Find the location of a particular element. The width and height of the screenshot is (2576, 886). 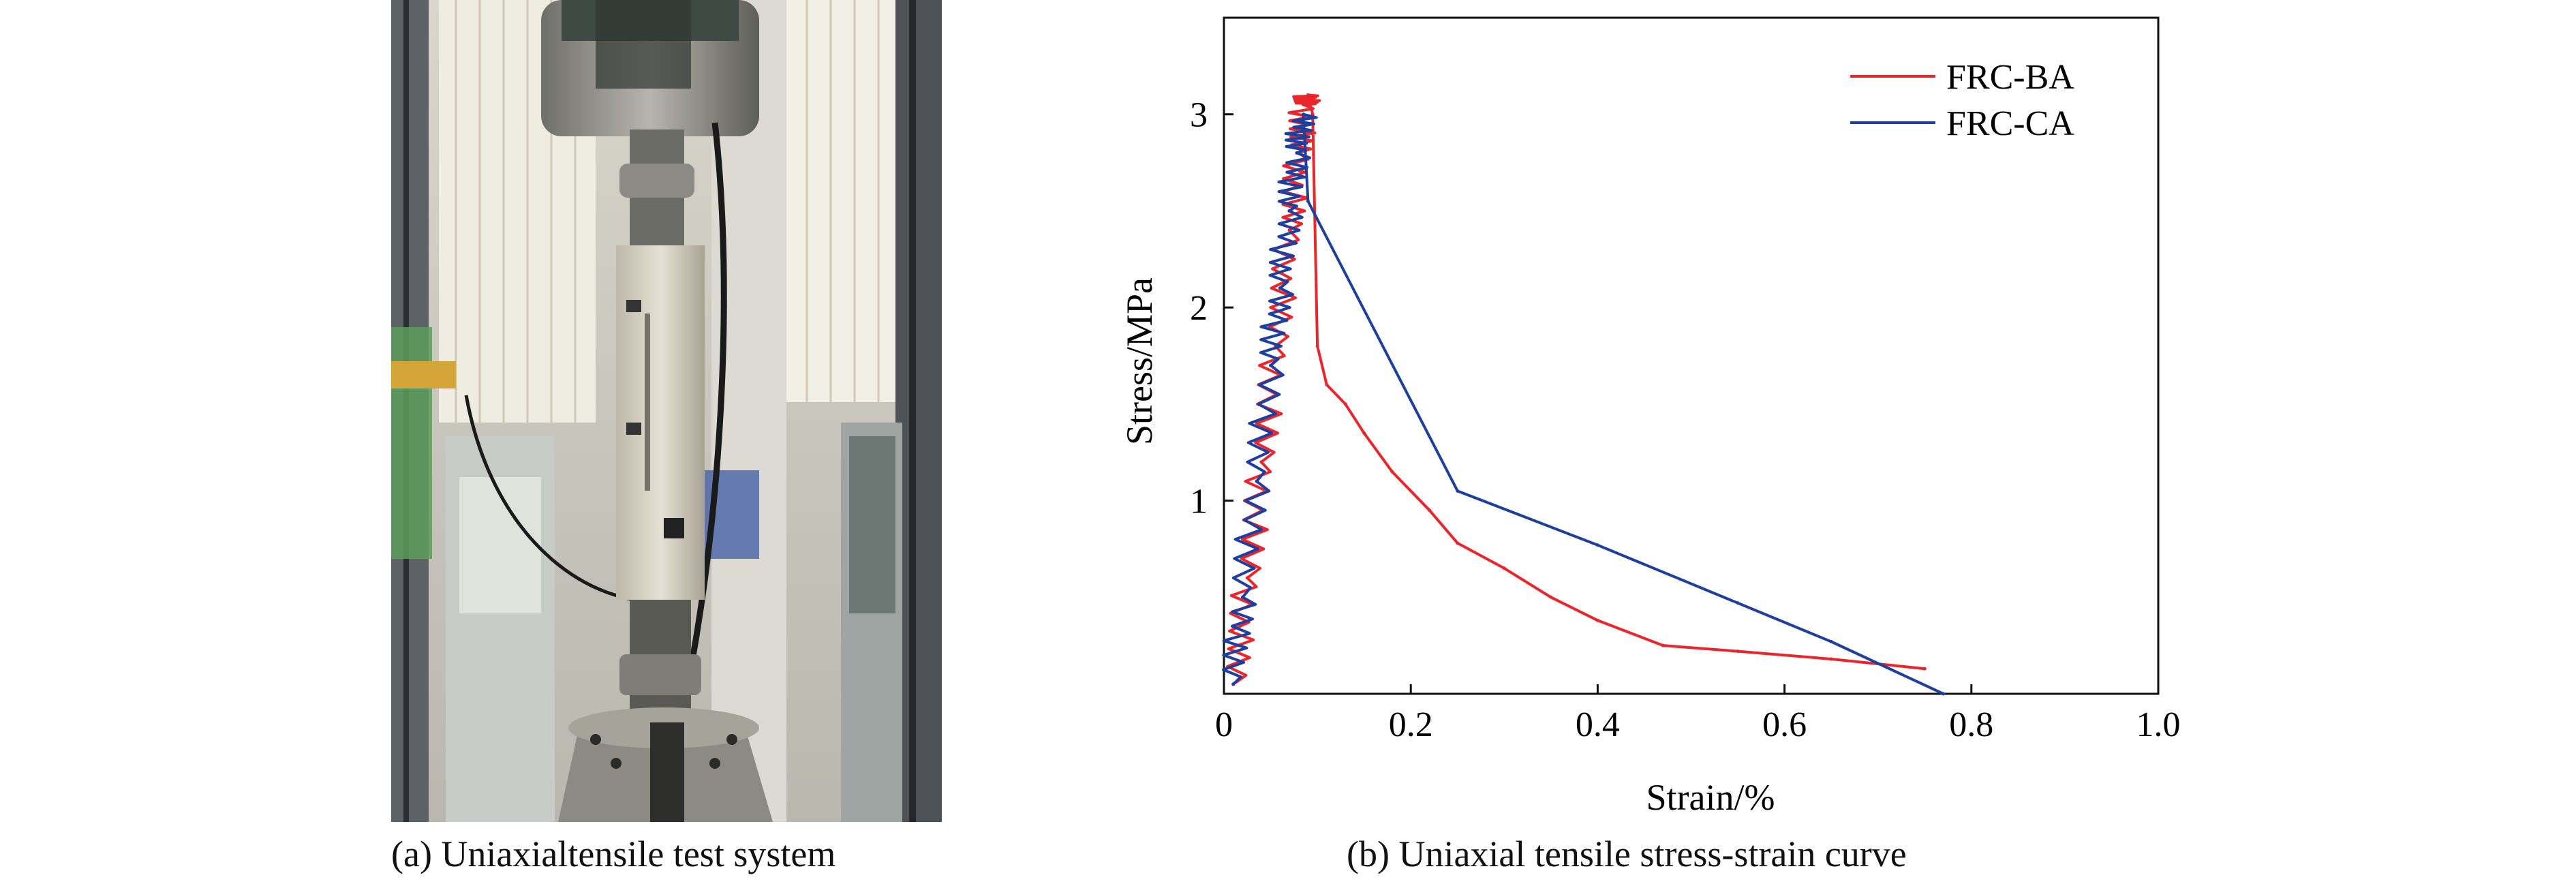

caption-a: (a) Uniaxialtensile test system is located at coordinates (613, 854).